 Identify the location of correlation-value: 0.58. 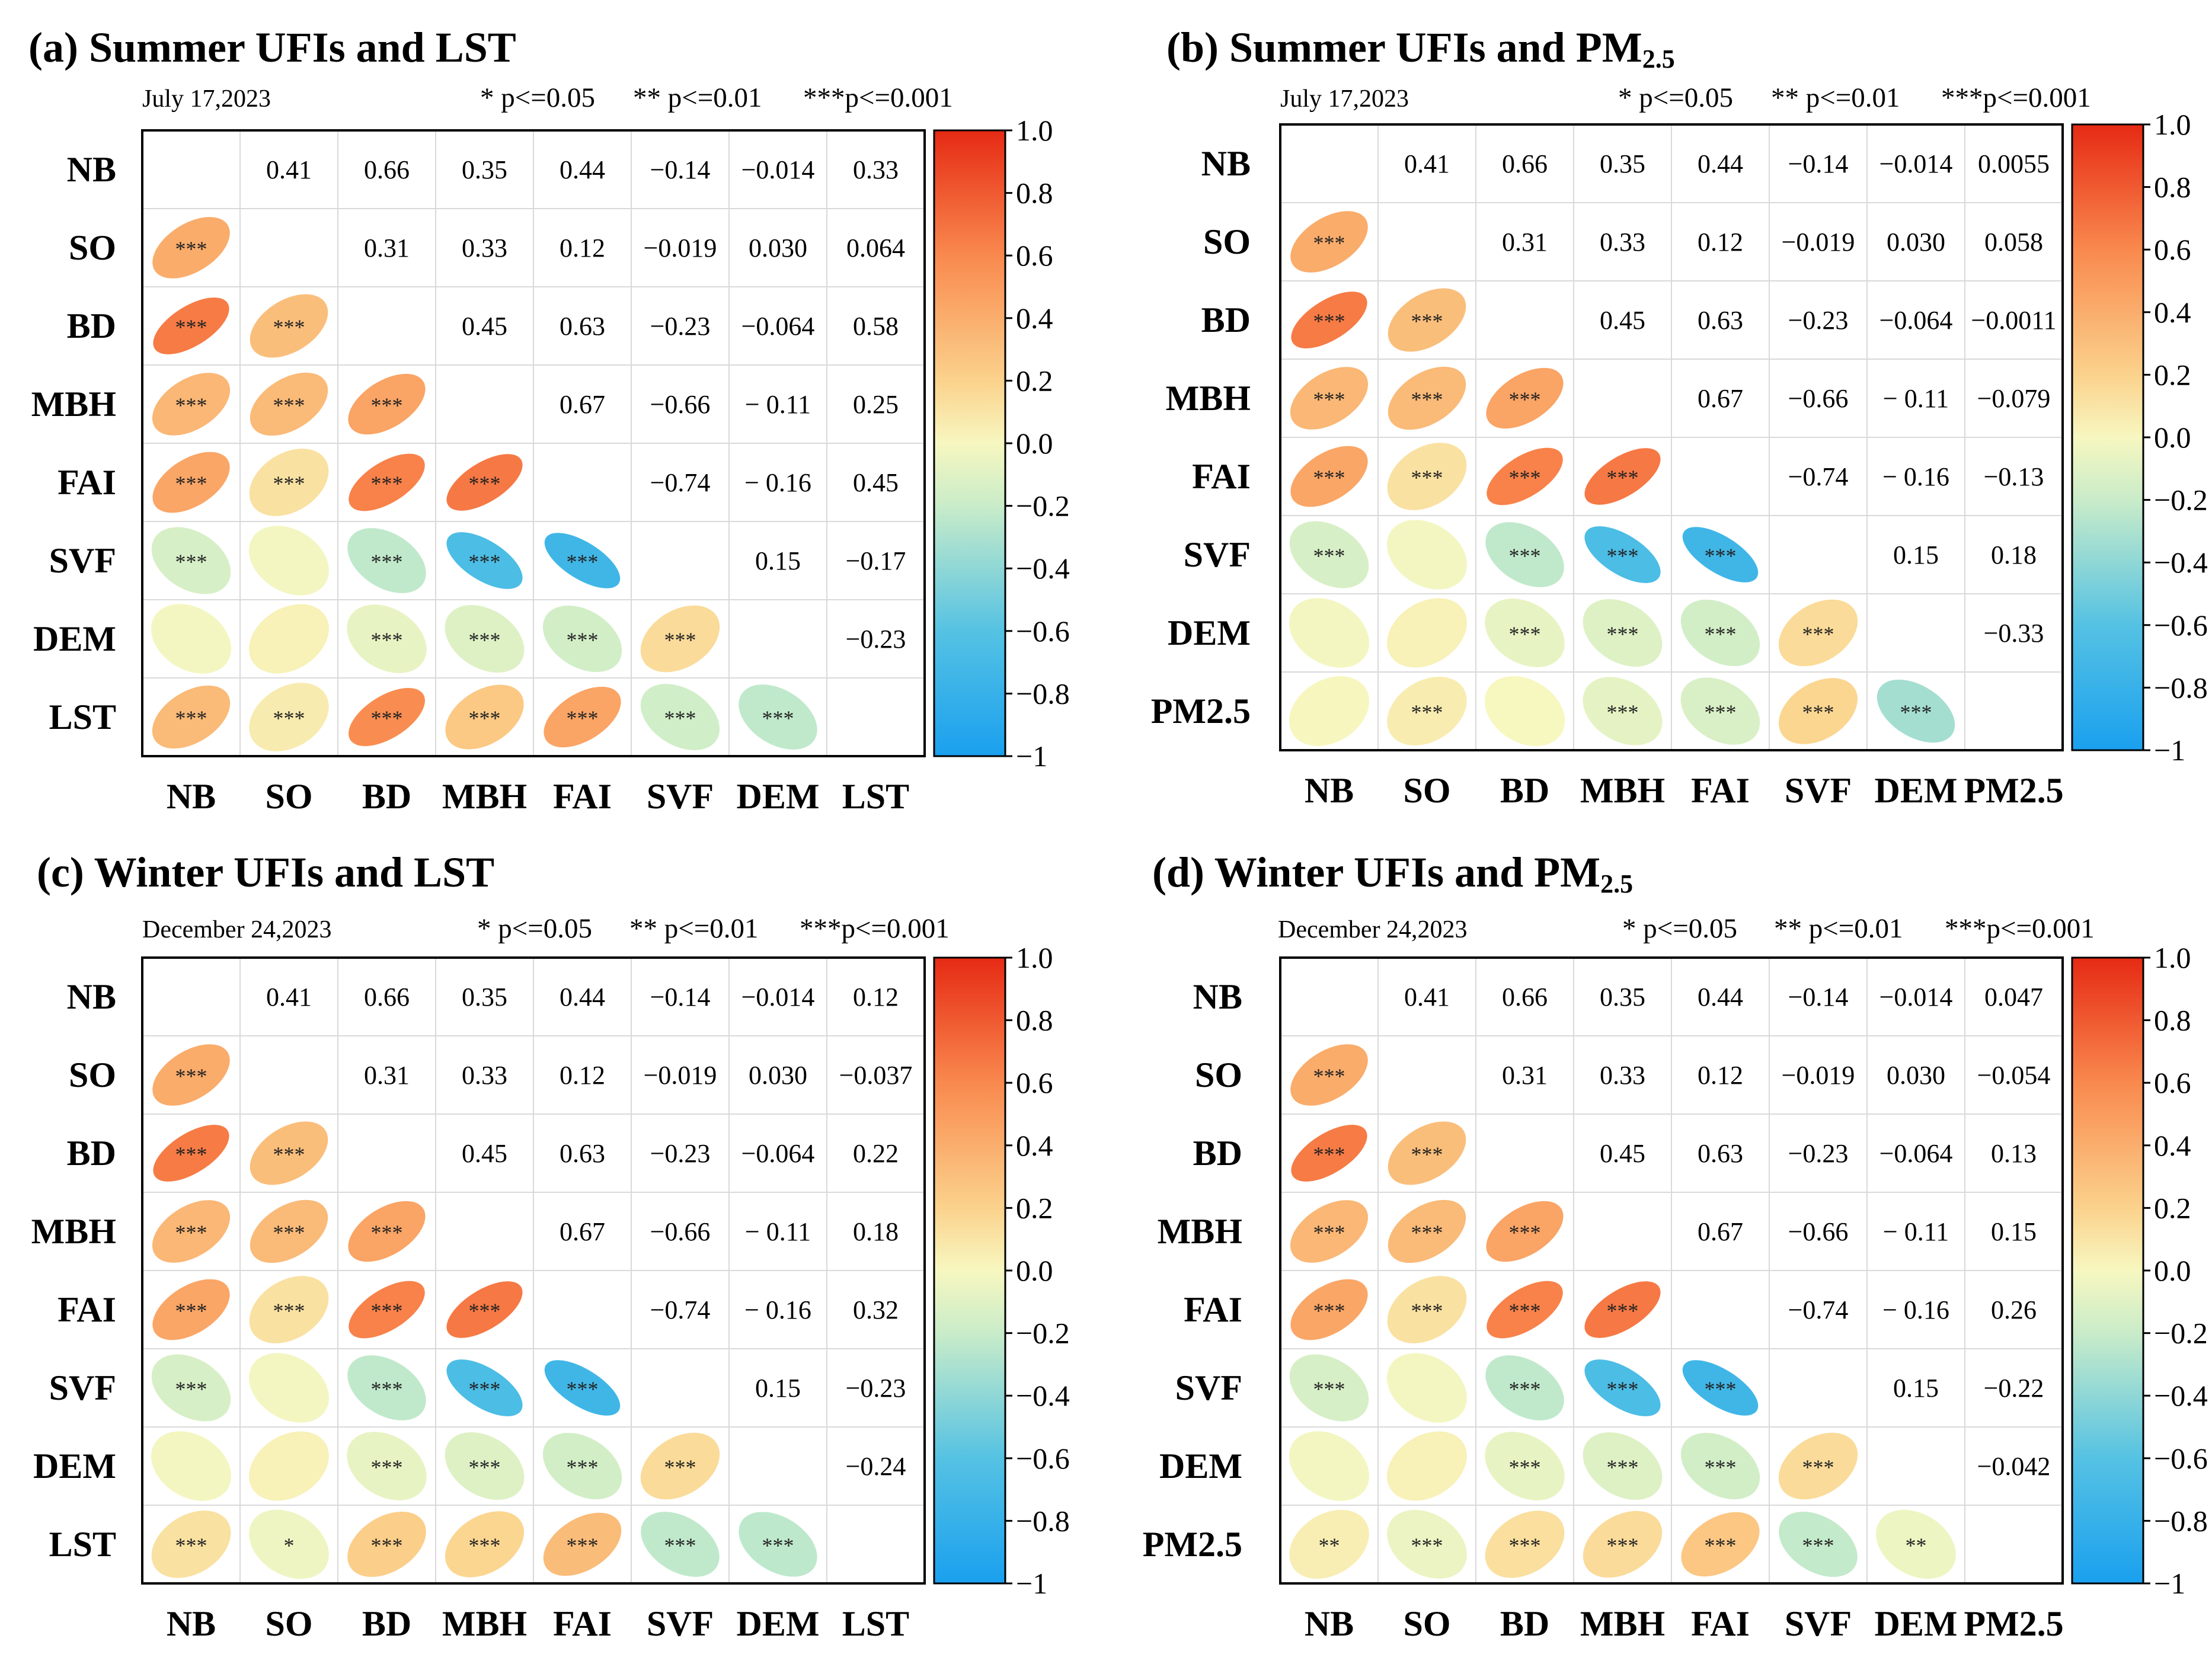
(876, 326).